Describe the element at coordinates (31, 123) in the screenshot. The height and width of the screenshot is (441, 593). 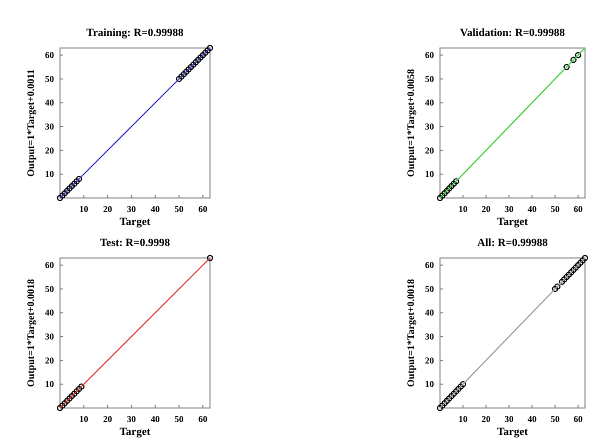
I see `y-axis-title: Output=1*Target+0.0011` at that location.